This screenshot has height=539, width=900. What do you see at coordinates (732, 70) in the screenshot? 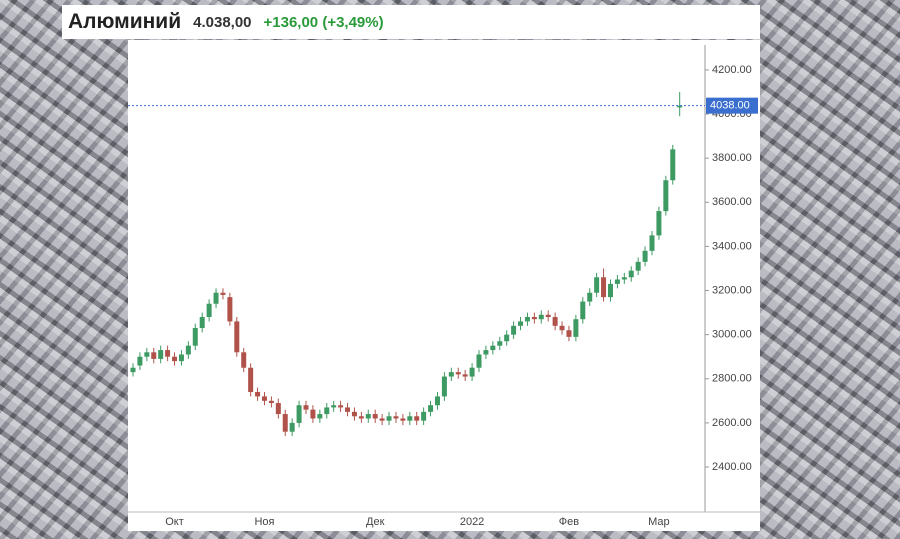
I see `y-tick-label: 4200.00` at bounding box center [732, 70].